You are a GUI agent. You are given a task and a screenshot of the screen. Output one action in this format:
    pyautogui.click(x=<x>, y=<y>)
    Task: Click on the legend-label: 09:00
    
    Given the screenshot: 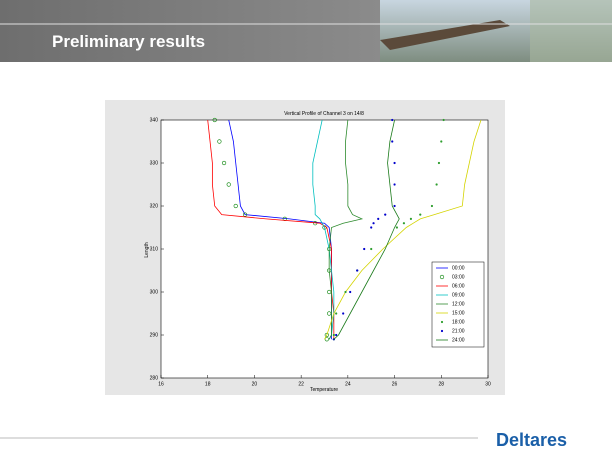 What is the action you would take?
    pyautogui.click(x=458, y=295)
    